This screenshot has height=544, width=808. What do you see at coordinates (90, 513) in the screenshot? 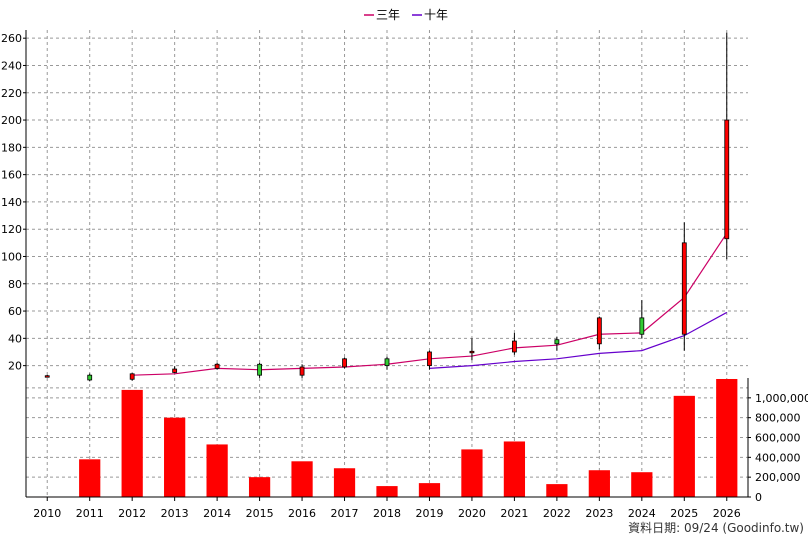
I see `x-tick-label: 2011` at bounding box center [90, 513].